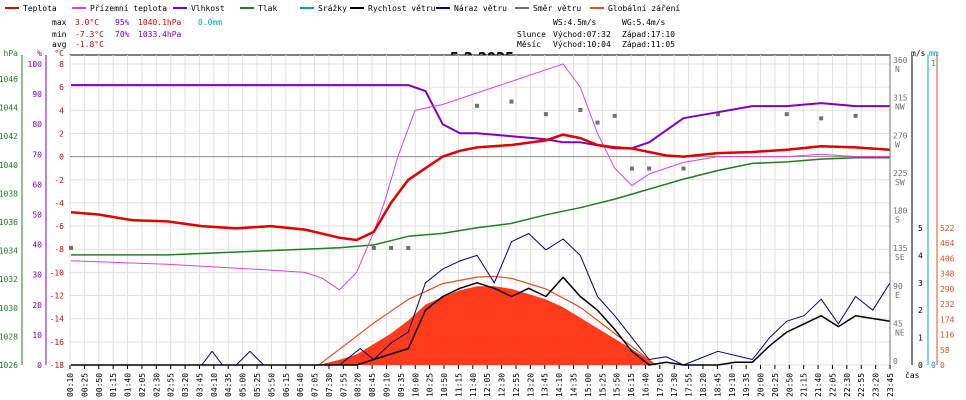 The height and width of the screenshot is (400, 966). I want to click on y-tick-label: 1, so click(933, 63).